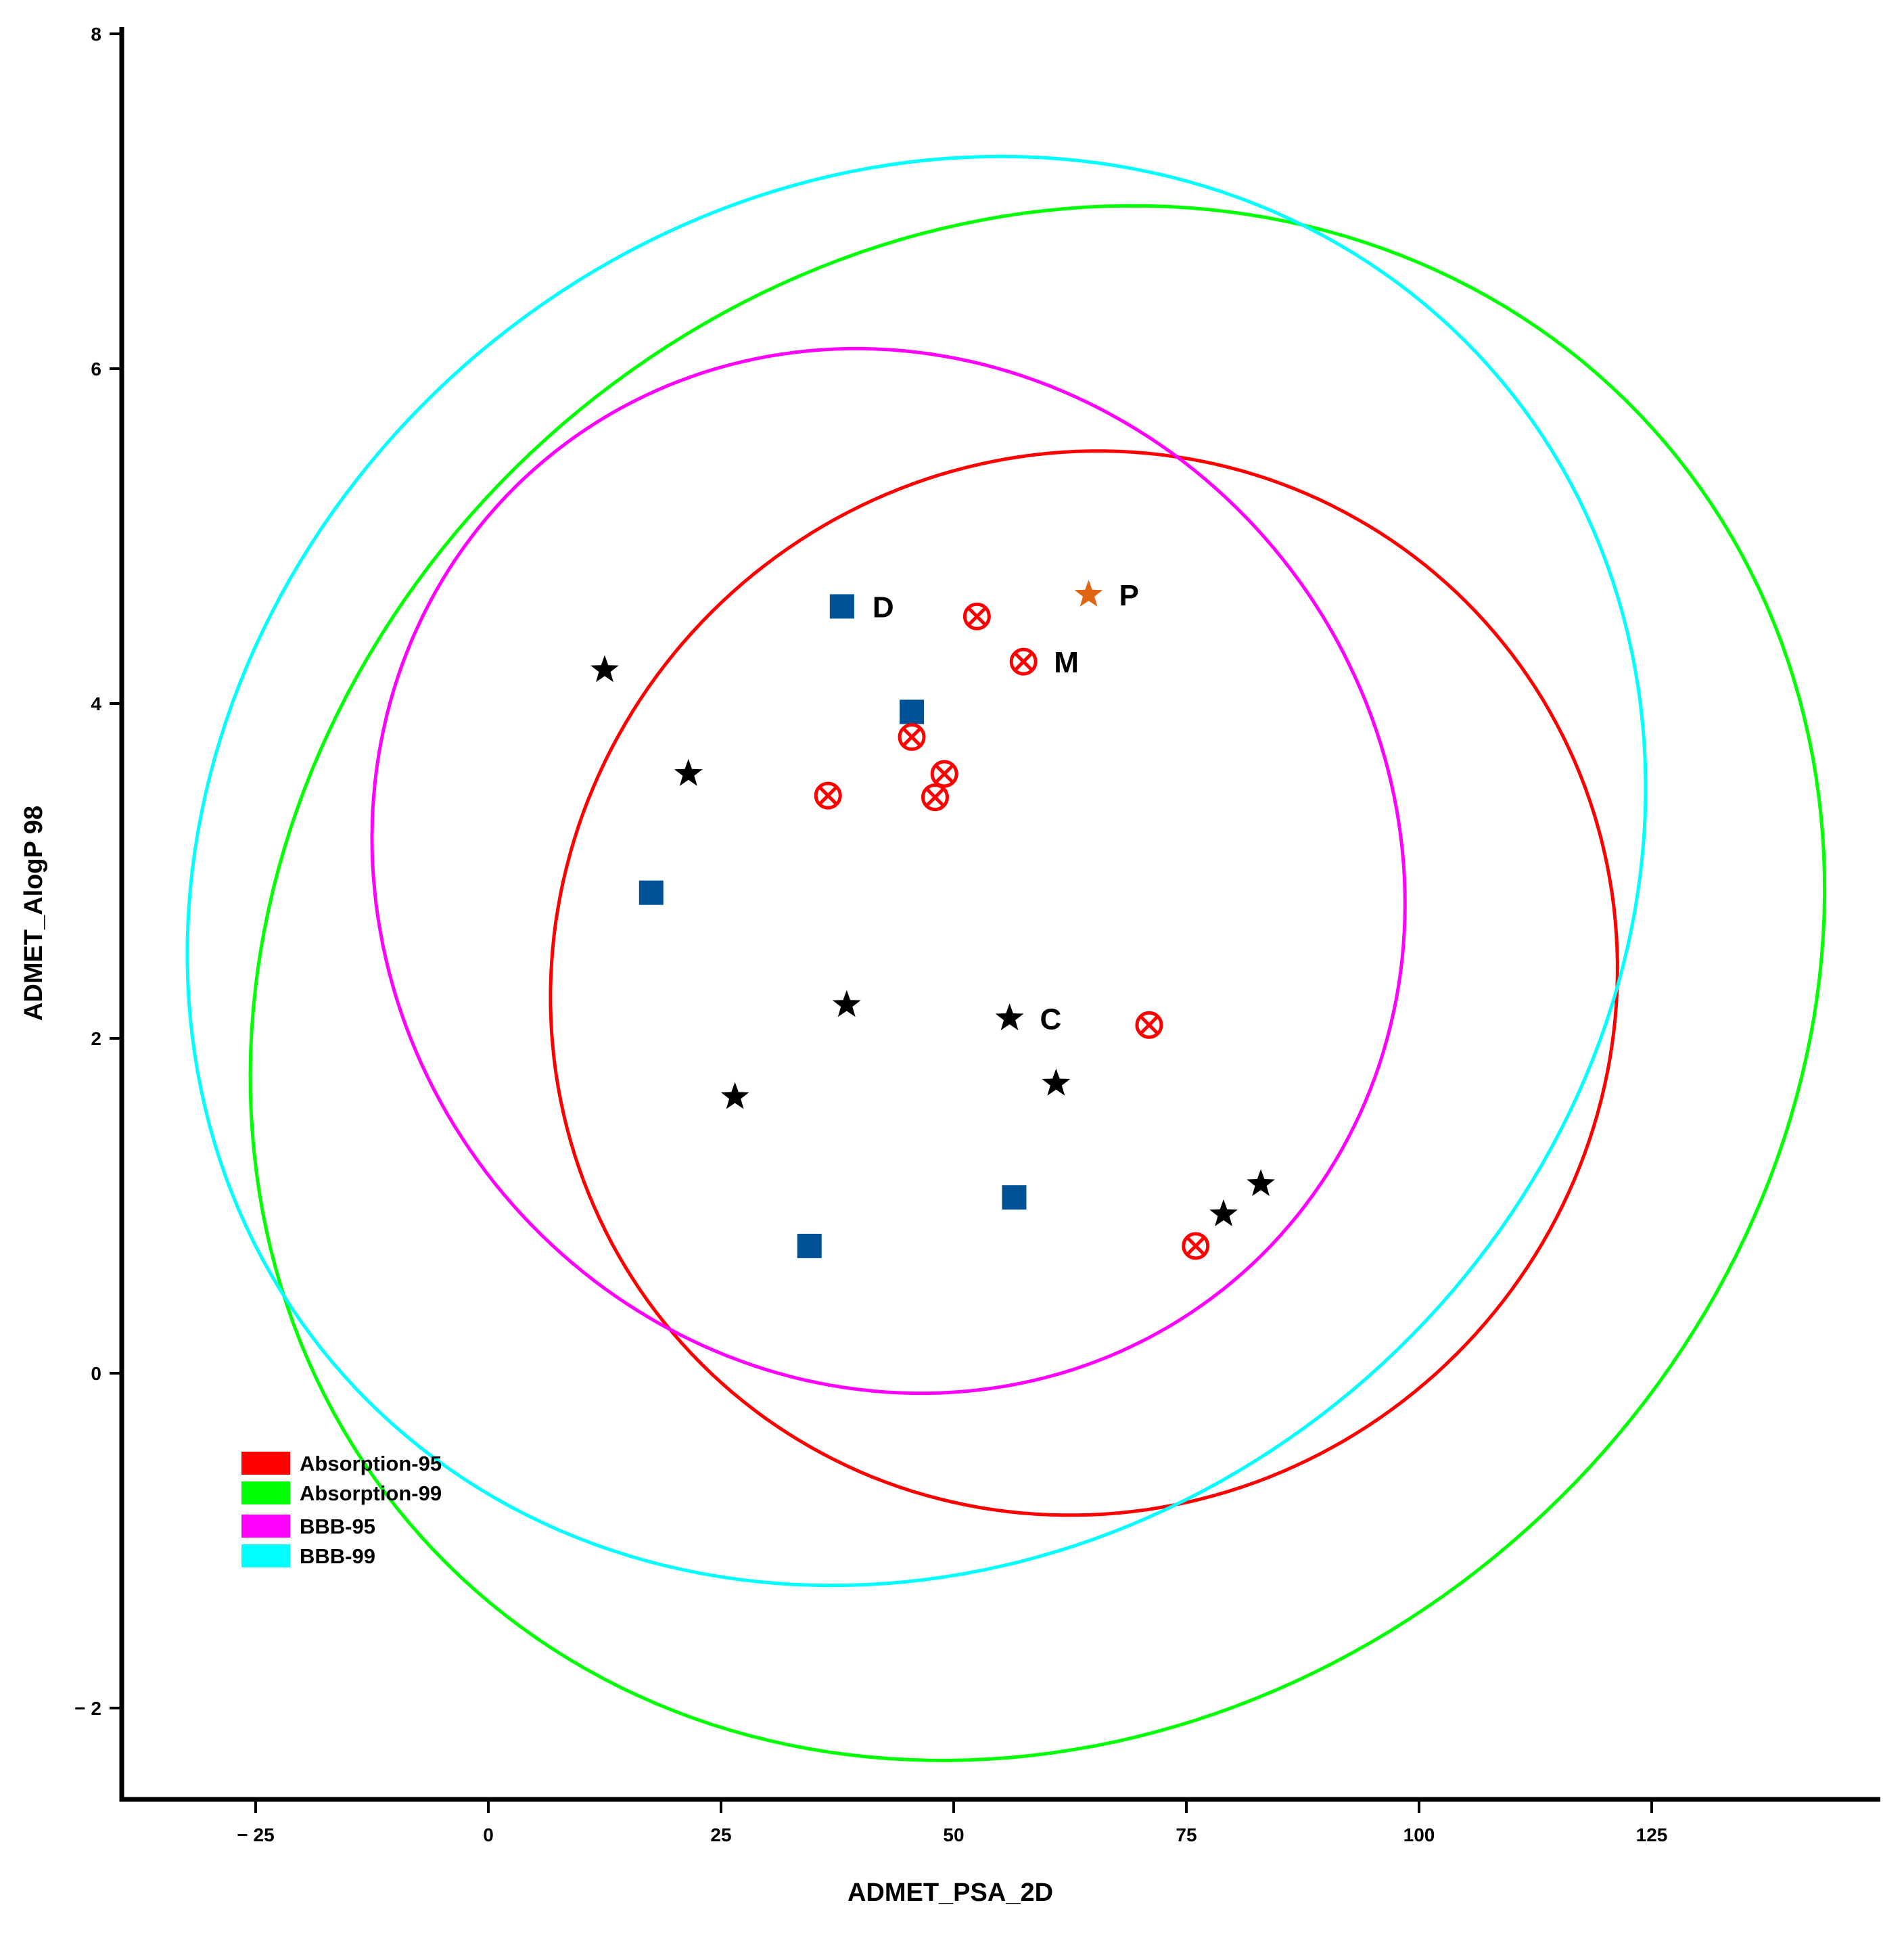  What do you see at coordinates (337, 1526) in the screenshot?
I see `legend-label-bbb-95: BBB-95` at bounding box center [337, 1526].